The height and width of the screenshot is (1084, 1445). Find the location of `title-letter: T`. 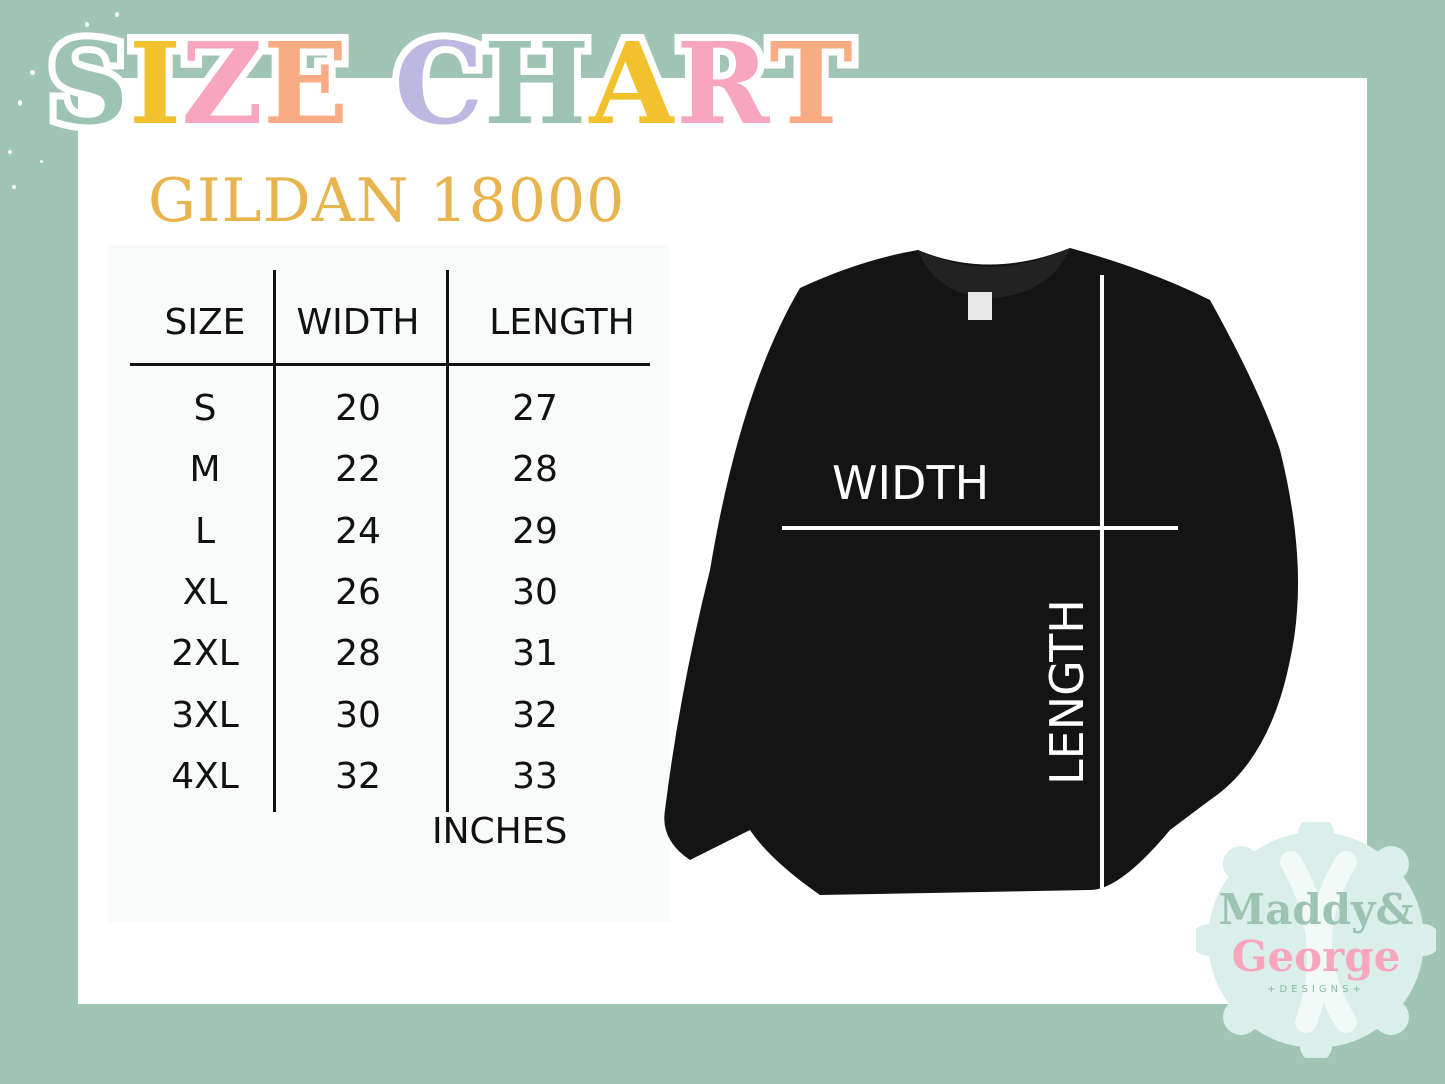

title-letter: T is located at coordinates (810, 85).